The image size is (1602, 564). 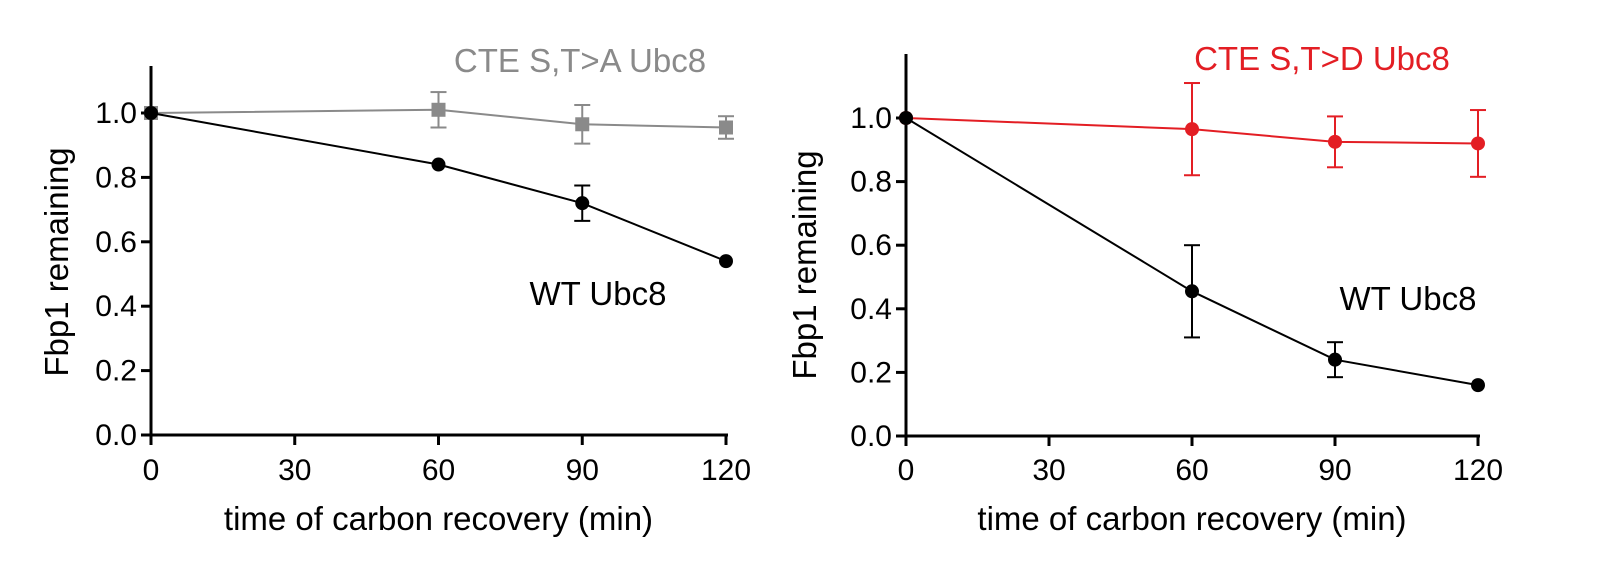 I want to click on series-1: WT Ubc8, so click(x=438, y=209).